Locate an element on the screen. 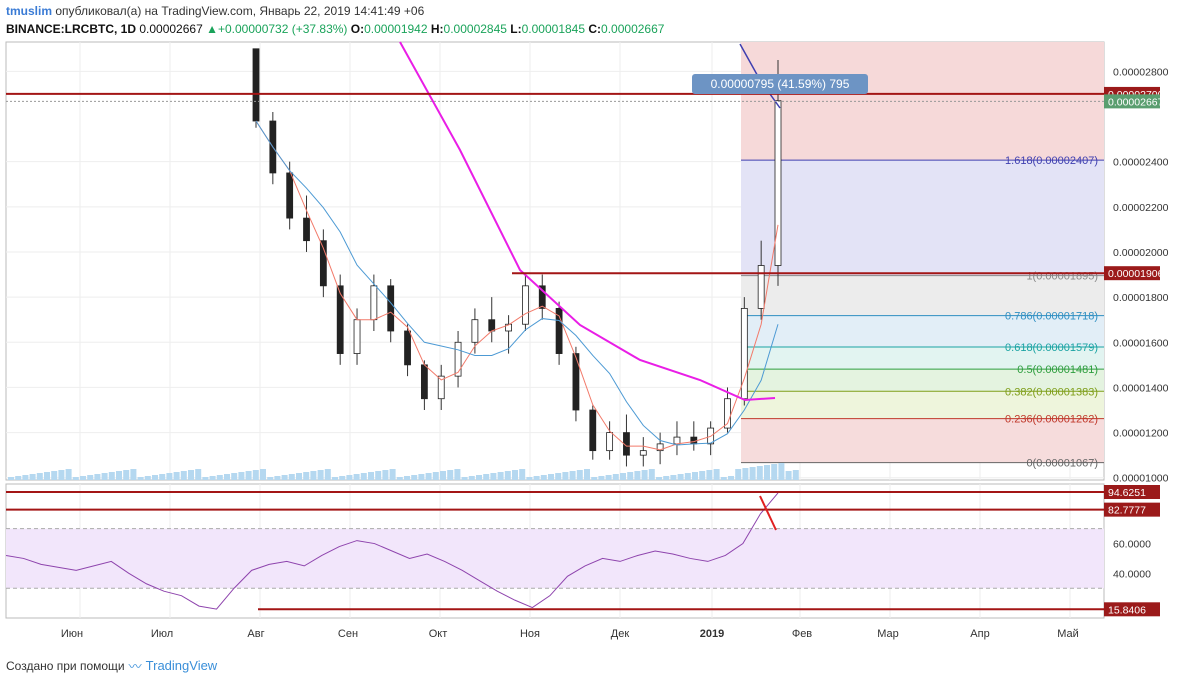 Image resolution: width=1188 pixels, height=682 pixels. tradingview-brand-link: TradingView is located at coordinates (181, 665).